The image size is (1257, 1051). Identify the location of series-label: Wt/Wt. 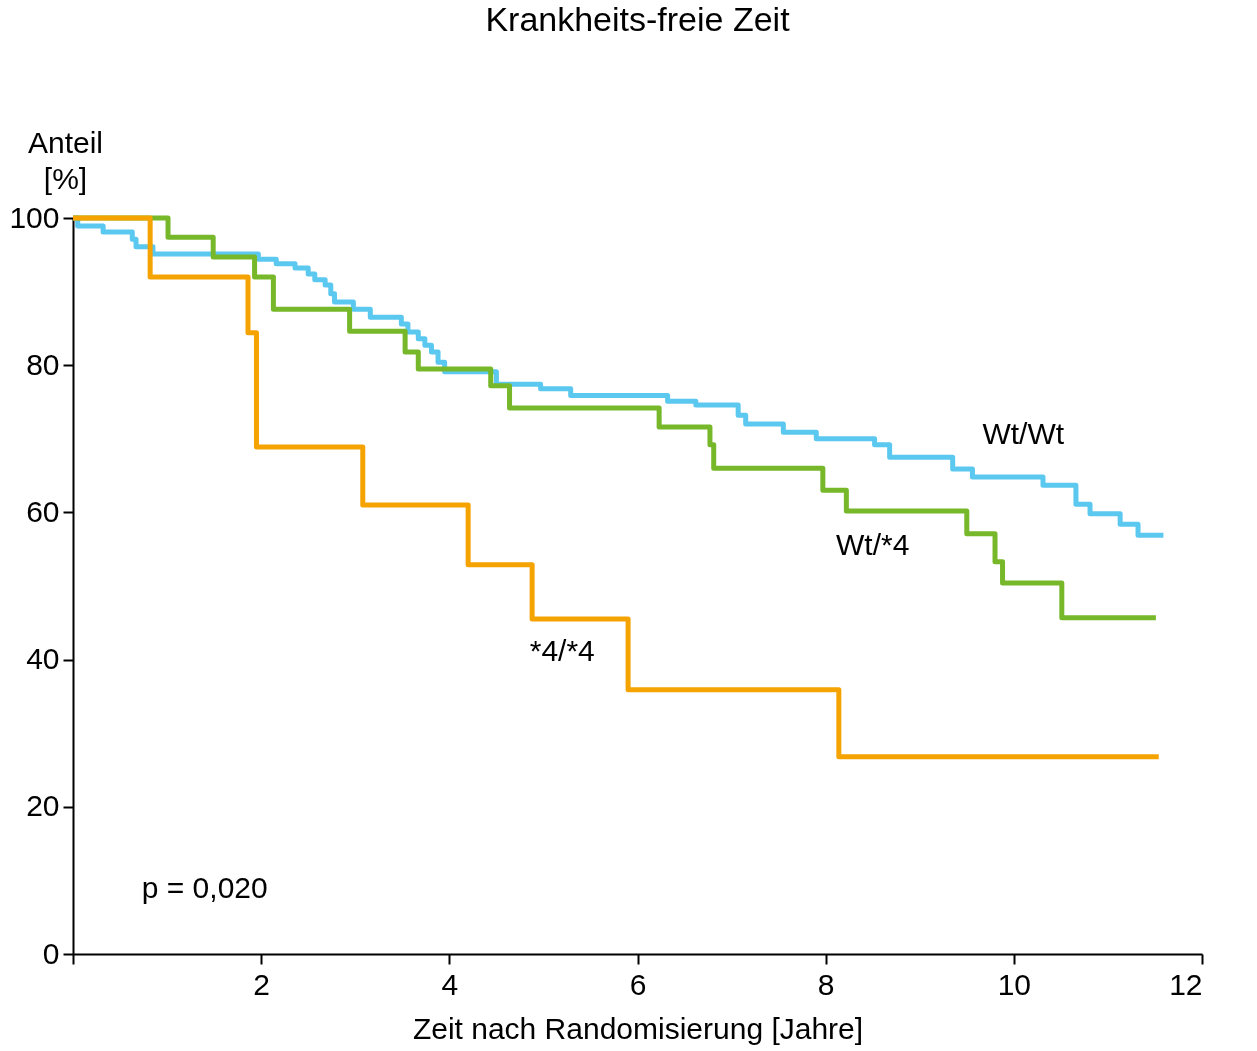
(1023, 434).